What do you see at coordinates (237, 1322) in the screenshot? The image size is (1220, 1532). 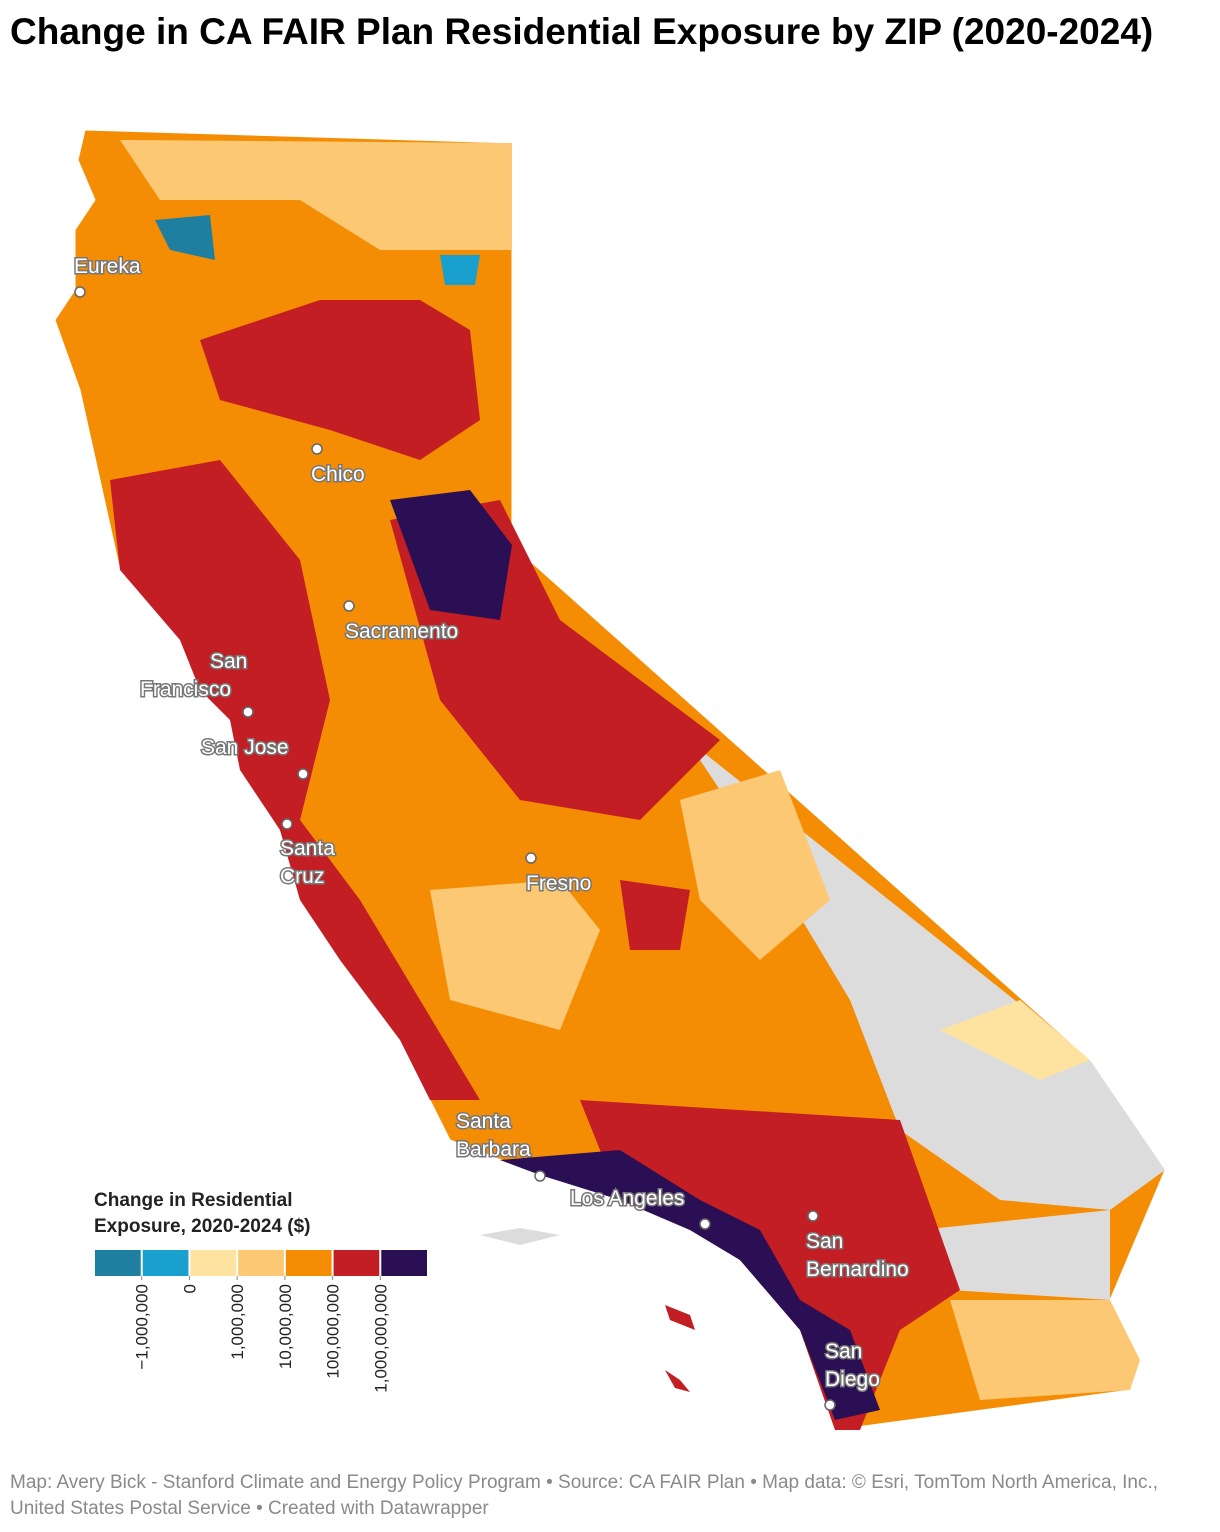 I see `legend-tick-label: 1,000,000` at bounding box center [237, 1322].